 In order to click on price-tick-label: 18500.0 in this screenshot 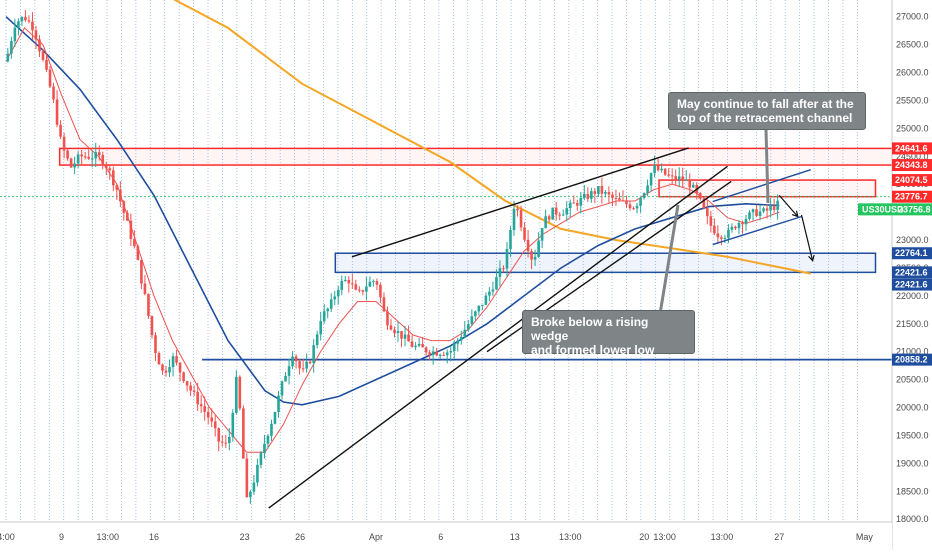, I will do `click(912, 491)`.